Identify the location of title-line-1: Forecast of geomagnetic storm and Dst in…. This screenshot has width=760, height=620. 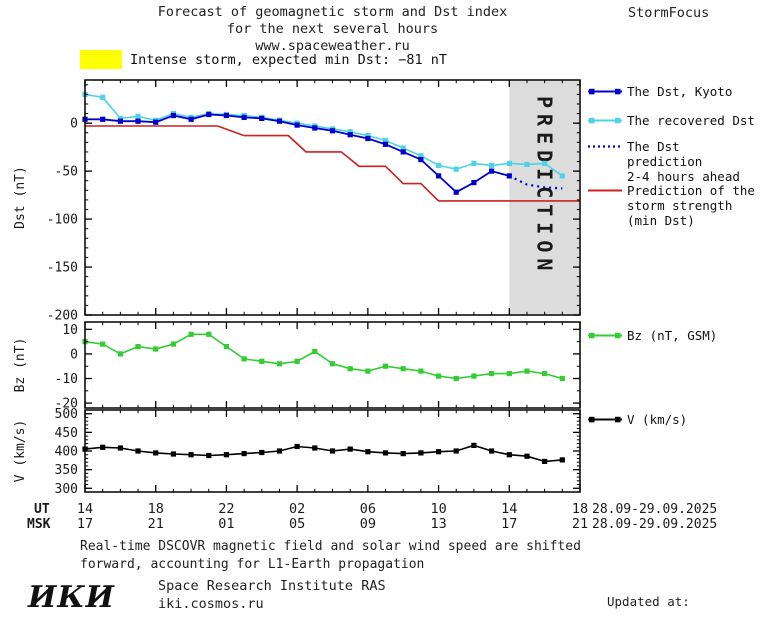
(332, 12).